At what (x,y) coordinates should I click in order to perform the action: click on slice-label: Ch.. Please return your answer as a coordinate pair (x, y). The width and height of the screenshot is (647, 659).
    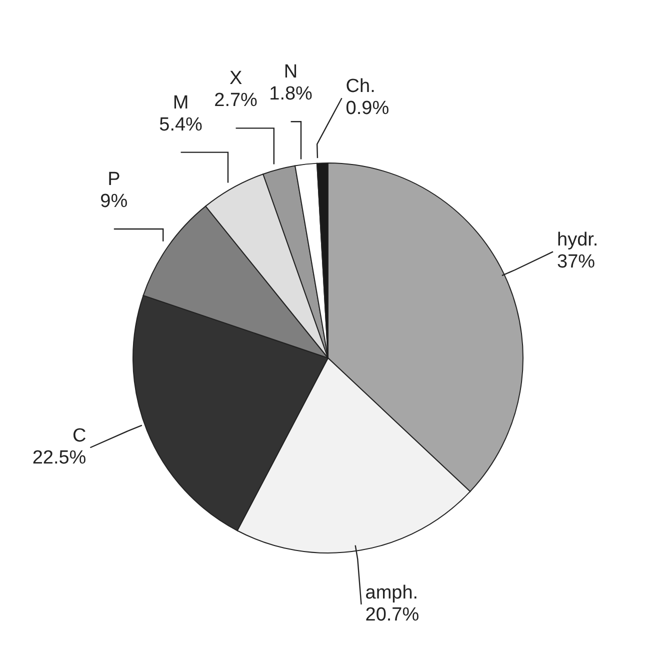
    Looking at the image, I should click on (361, 87).